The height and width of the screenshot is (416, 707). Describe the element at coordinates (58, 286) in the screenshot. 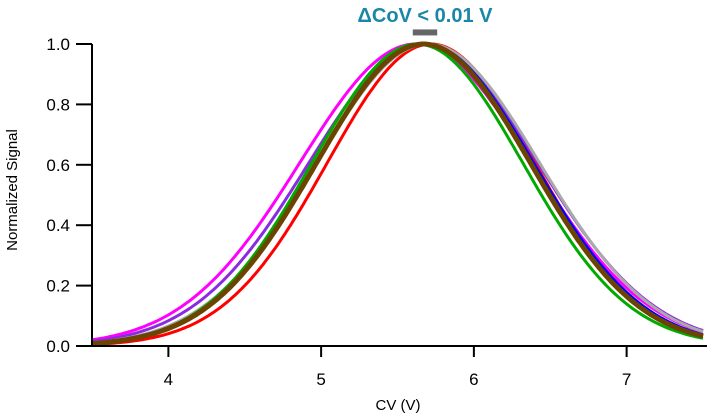

I see `y-tick-label: 0.2` at that location.